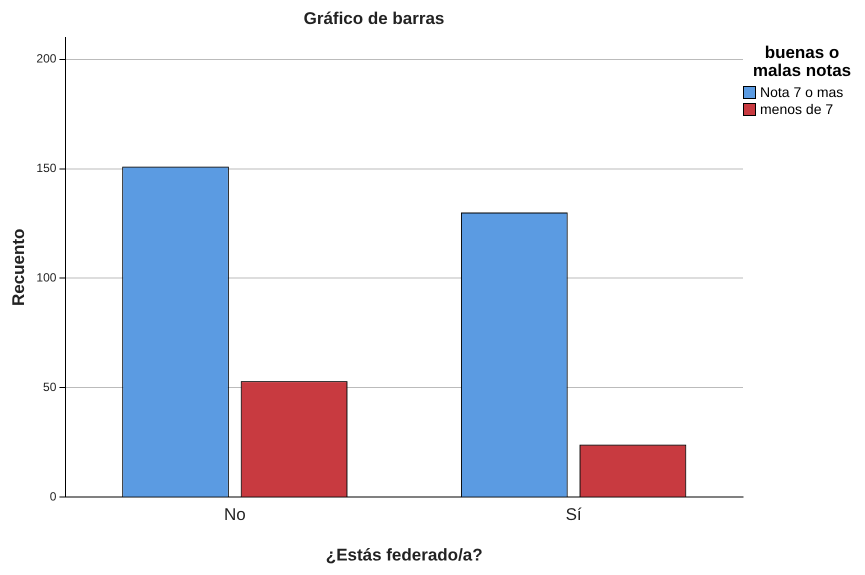  I want to click on x-axis-title: ¿Estás federado/a?, so click(404, 554).